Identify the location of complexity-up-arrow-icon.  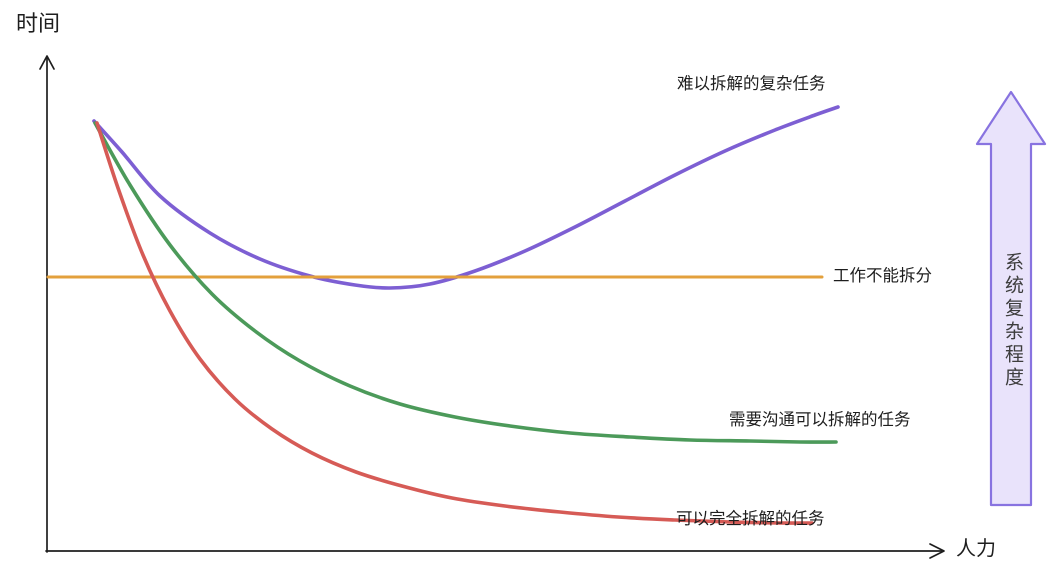
(1011, 298).